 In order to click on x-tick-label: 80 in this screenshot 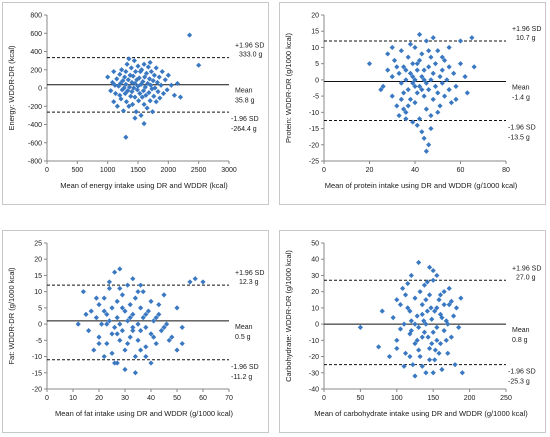, I will do `click(506, 170)`.